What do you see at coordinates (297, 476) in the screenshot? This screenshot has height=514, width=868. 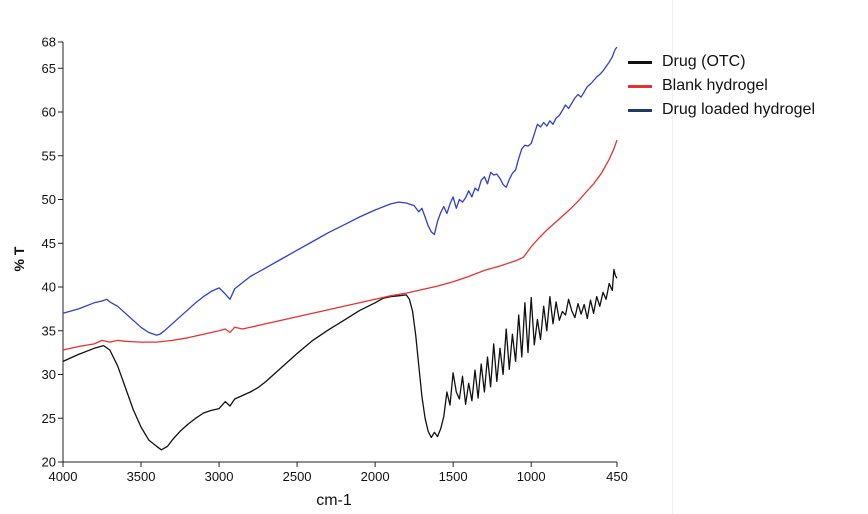 I see `x-tick-label: 2500` at bounding box center [297, 476].